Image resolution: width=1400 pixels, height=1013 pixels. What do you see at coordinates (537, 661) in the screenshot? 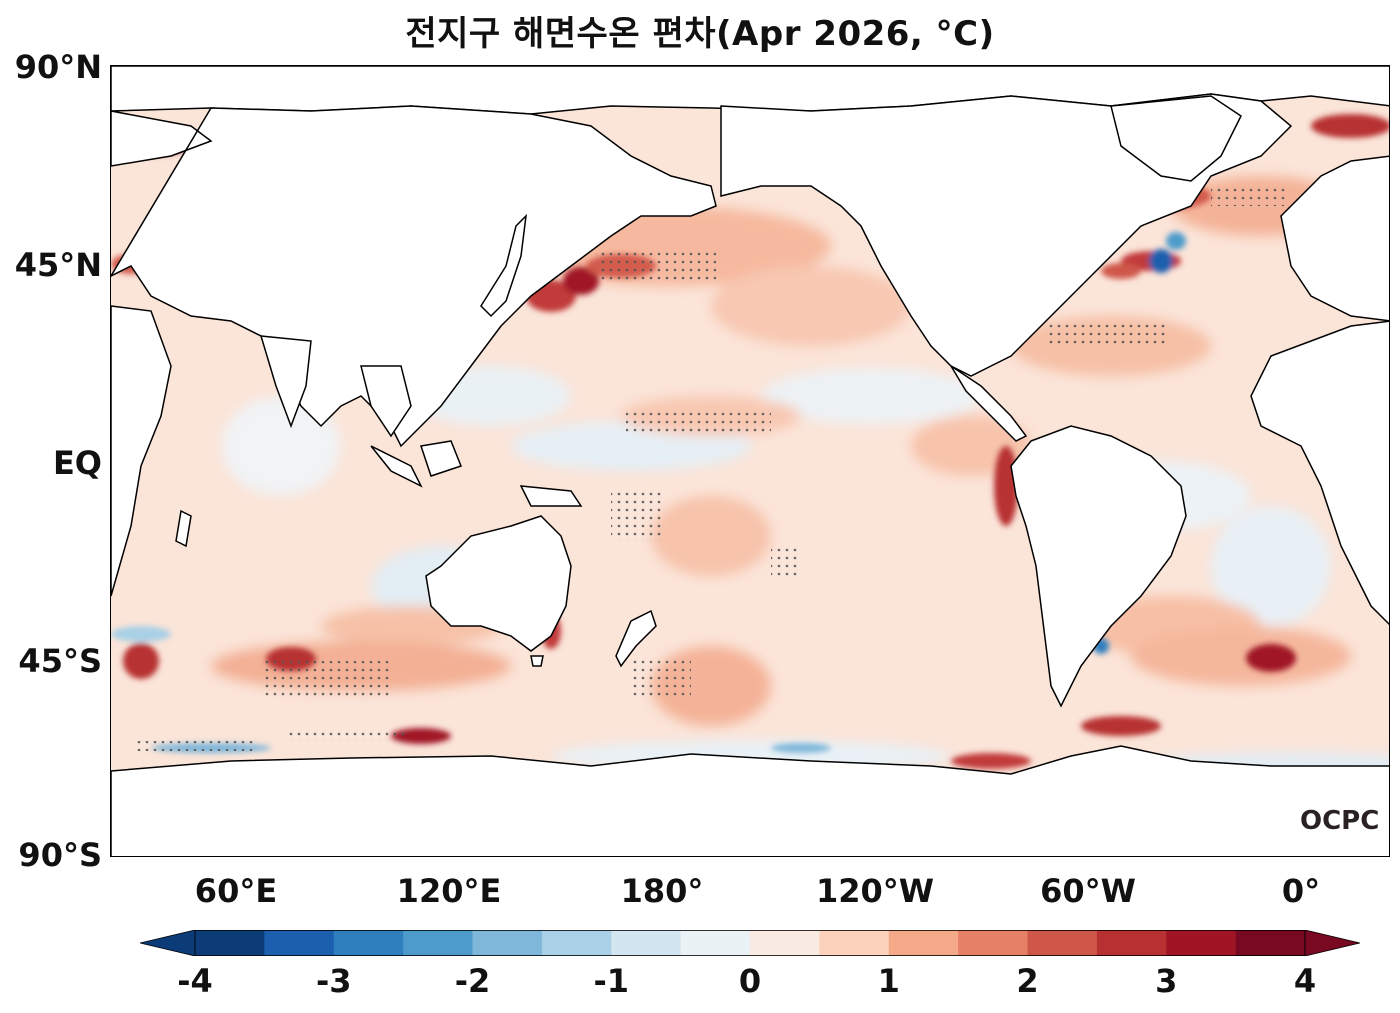
I see `tasmania` at bounding box center [537, 661].